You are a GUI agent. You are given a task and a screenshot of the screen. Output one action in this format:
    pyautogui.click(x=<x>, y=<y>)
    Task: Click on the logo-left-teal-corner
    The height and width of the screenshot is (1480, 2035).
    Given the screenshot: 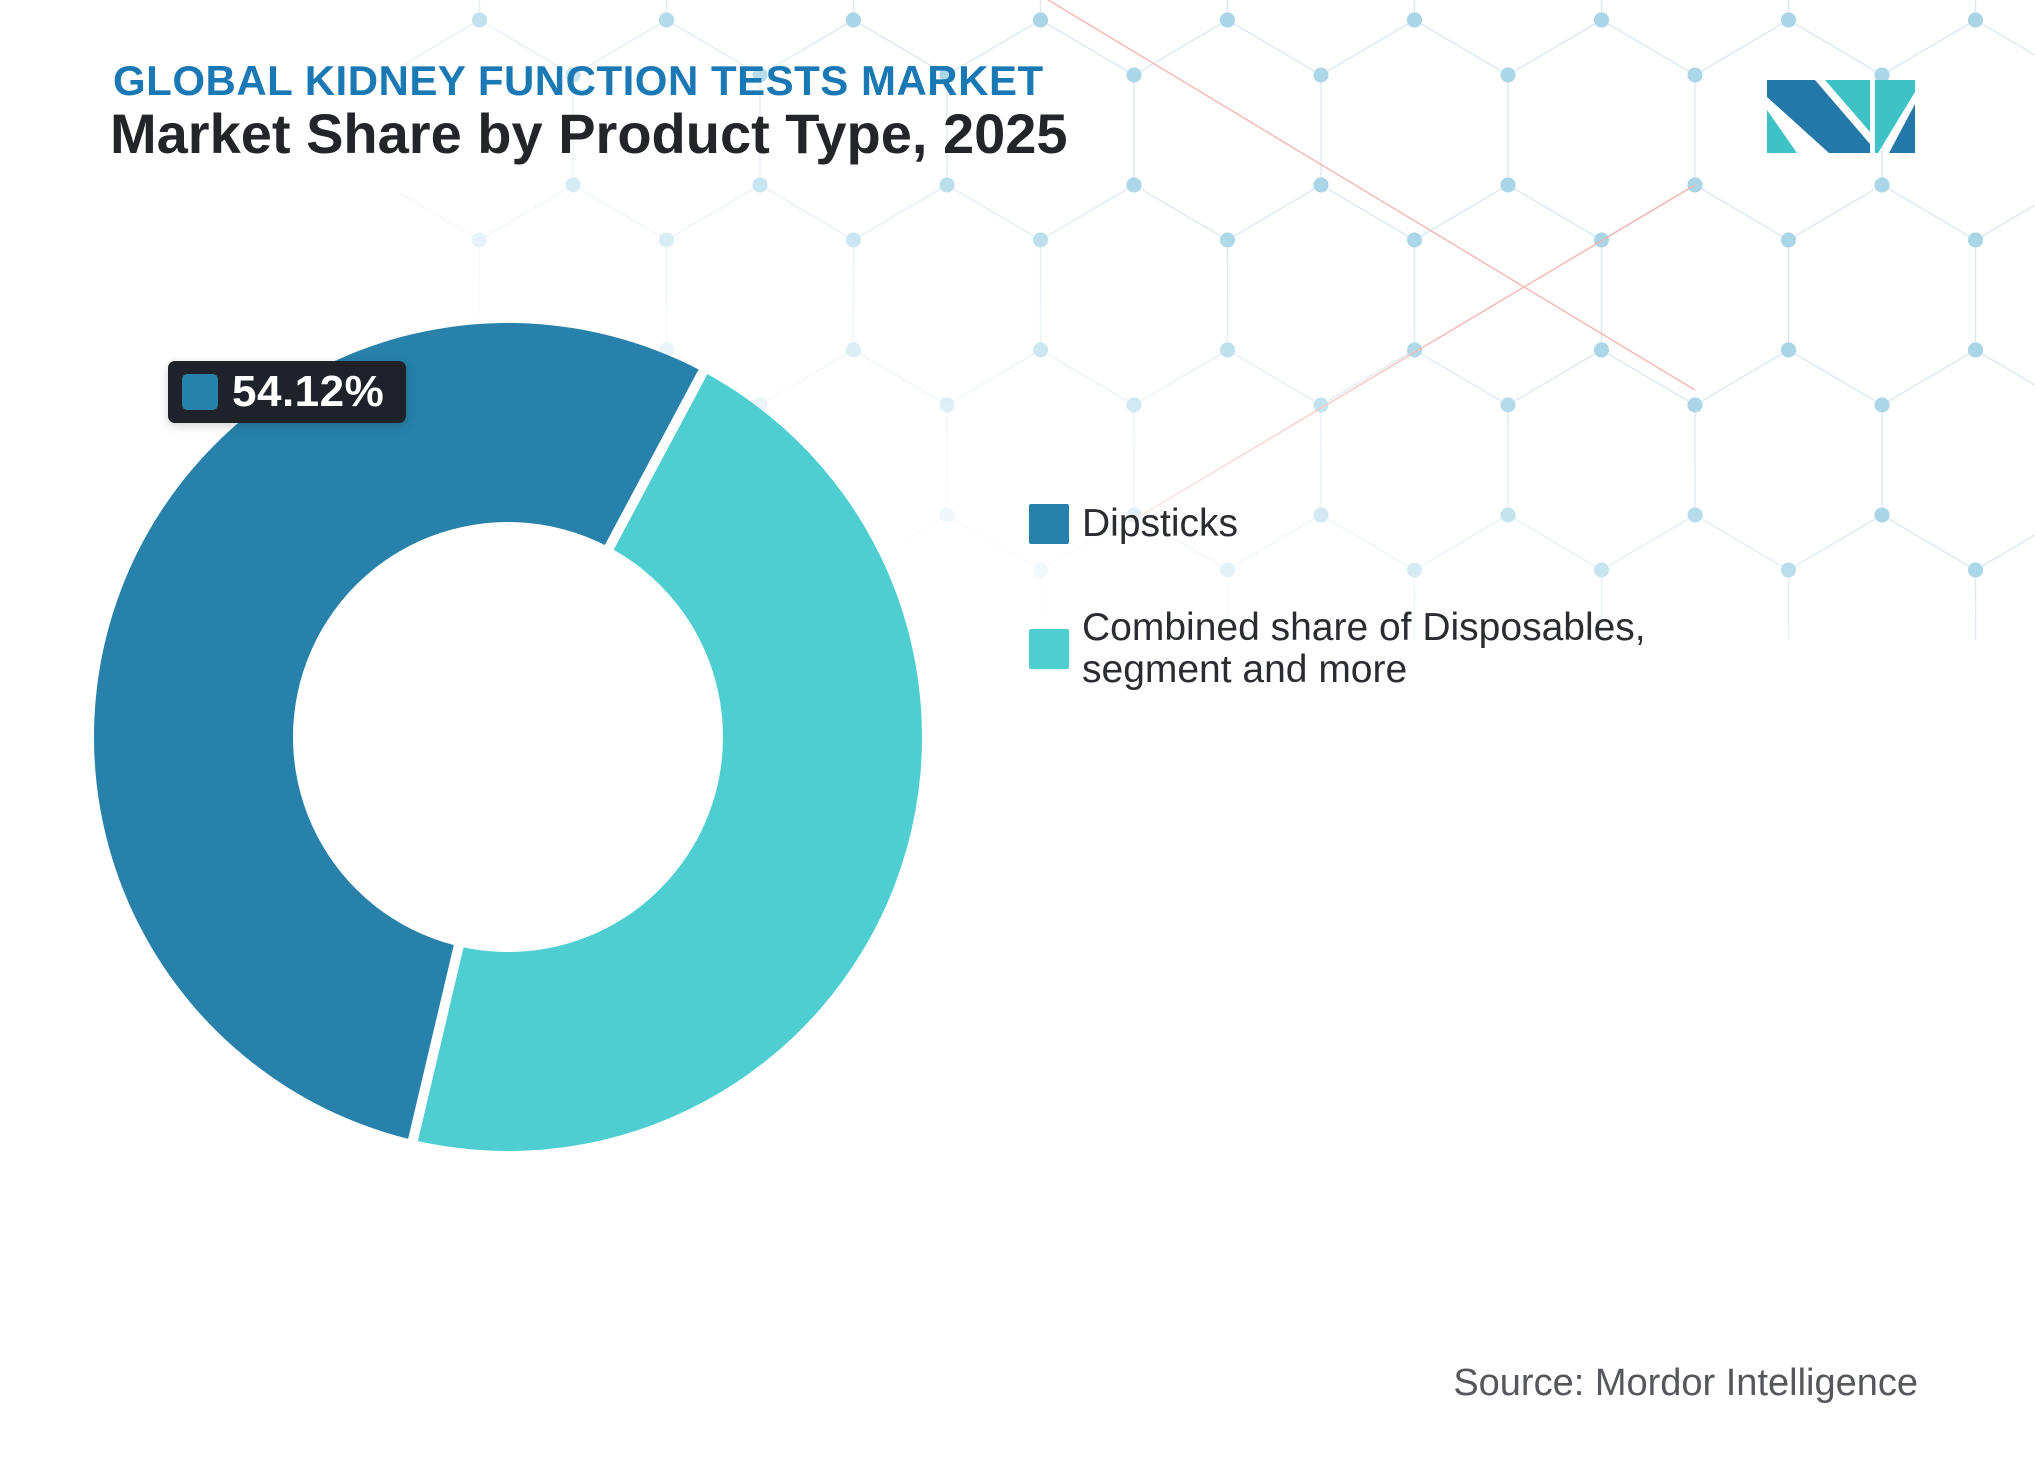 What is the action you would take?
    pyautogui.click(x=1782, y=131)
    